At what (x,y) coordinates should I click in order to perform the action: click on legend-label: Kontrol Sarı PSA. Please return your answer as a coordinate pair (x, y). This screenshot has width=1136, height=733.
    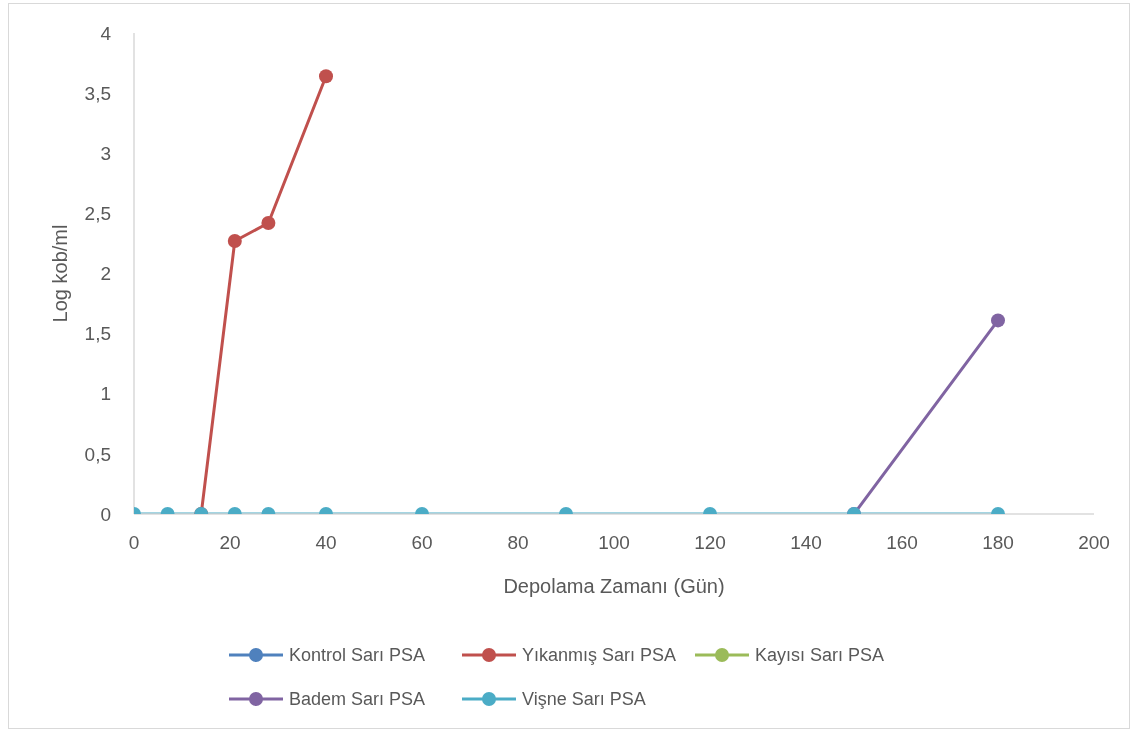
    Looking at the image, I should click on (357, 654).